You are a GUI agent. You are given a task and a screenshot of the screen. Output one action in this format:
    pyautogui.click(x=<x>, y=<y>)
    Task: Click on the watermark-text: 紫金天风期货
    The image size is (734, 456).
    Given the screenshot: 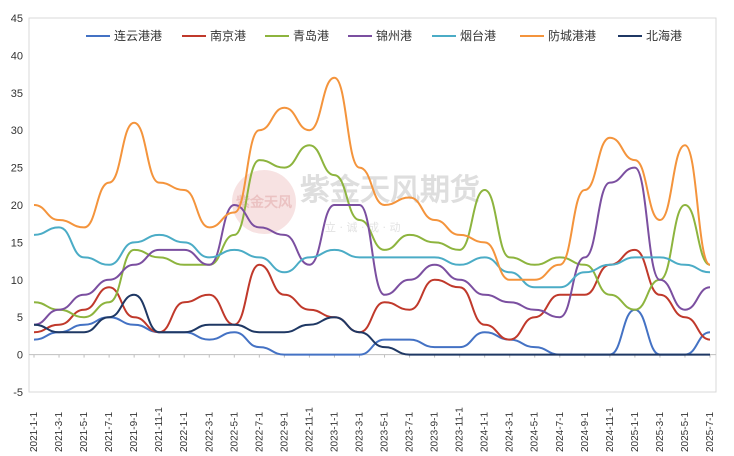 What is the action you would take?
    pyautogui.click(x=390, y=190)
    